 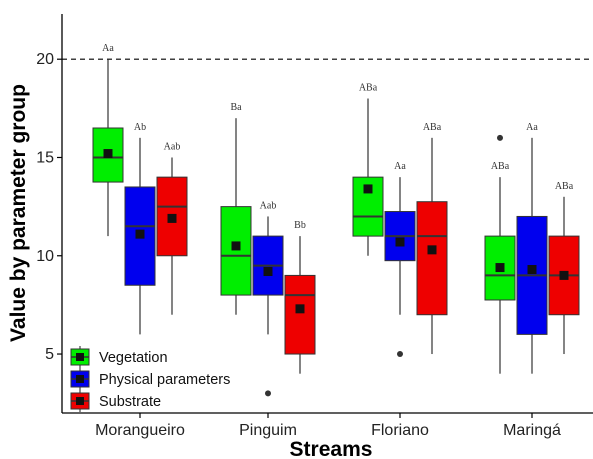 I want to click on y-tick-label: 5, so click(x=49, y=354).